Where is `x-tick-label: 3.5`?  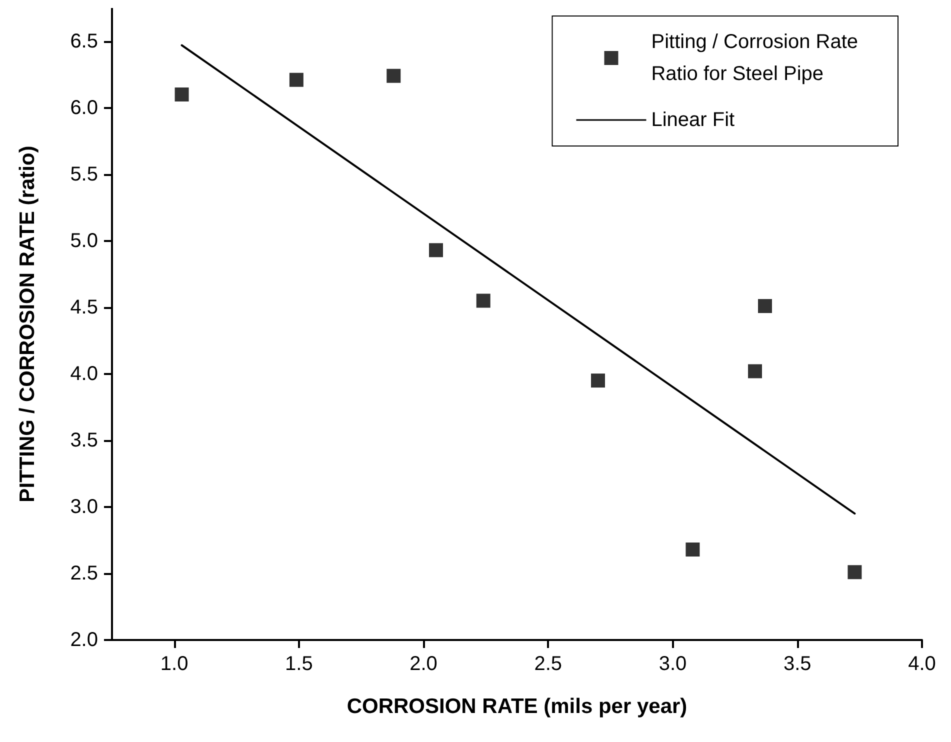
x-tick-label: 3.5 is located at coordinates (797, 664).